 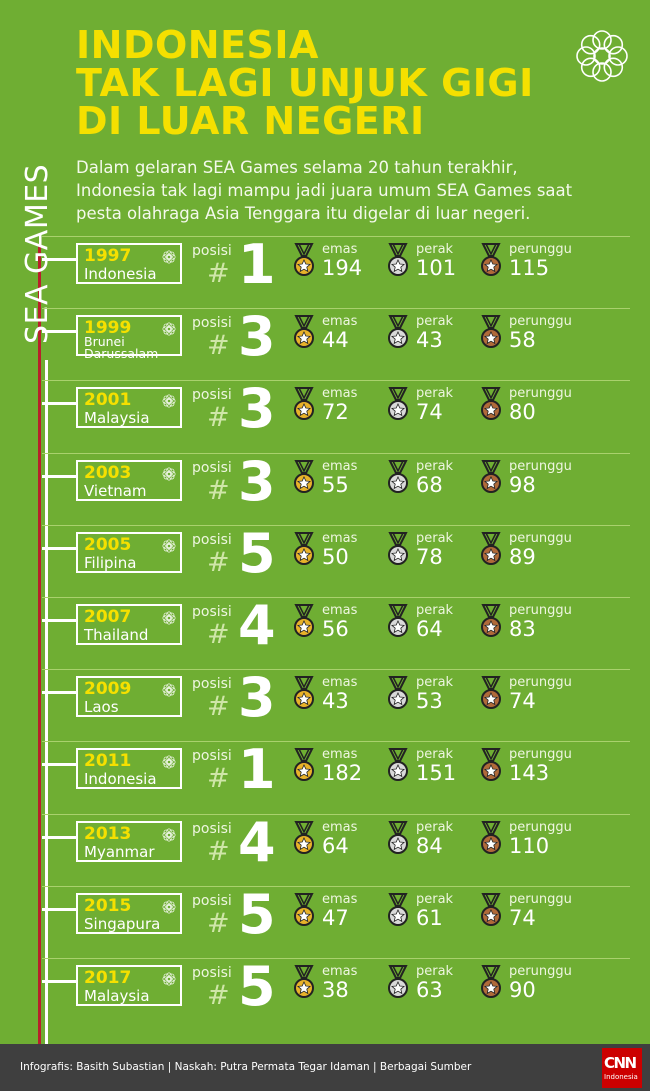 I want to click on silver-count: 151, so click(x=436, y=773).